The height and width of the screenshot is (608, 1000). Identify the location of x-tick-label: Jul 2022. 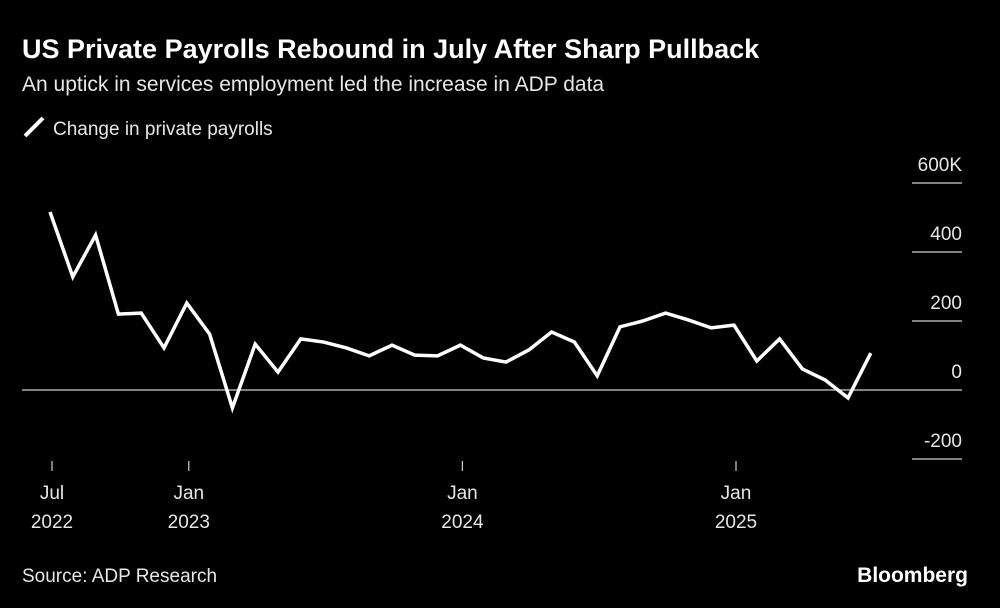
(52, 508).